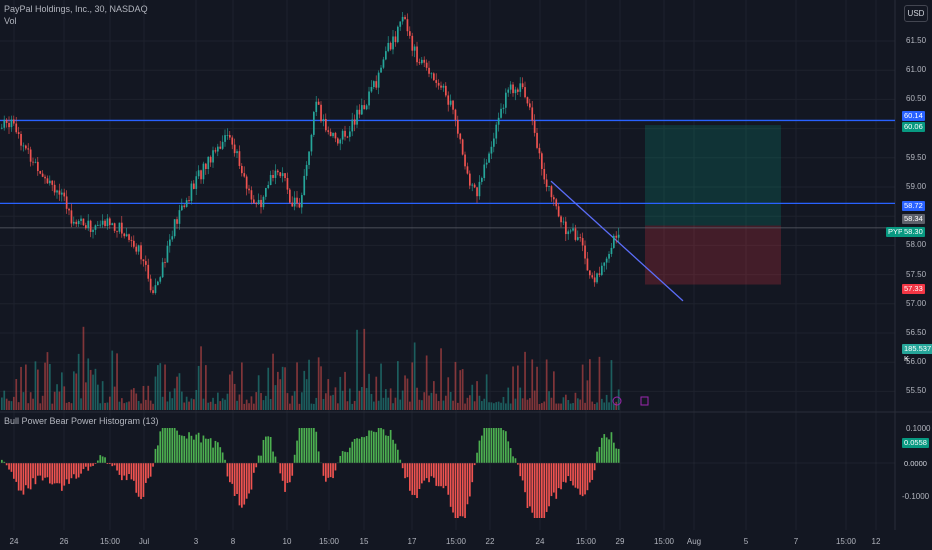 The image size is (932, 550). I want to click on price-tag-mid-line: 58.72, so click(913, 206).